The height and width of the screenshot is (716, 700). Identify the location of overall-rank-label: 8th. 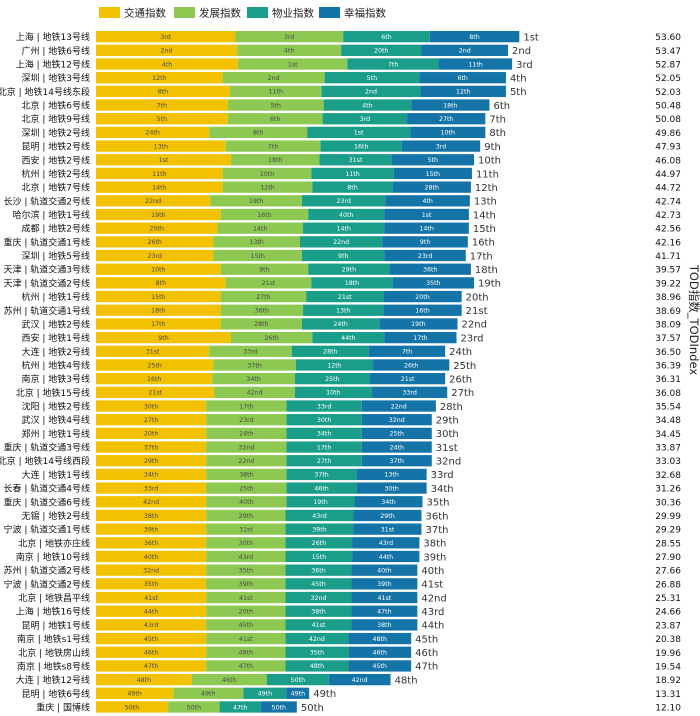
(497, 133).